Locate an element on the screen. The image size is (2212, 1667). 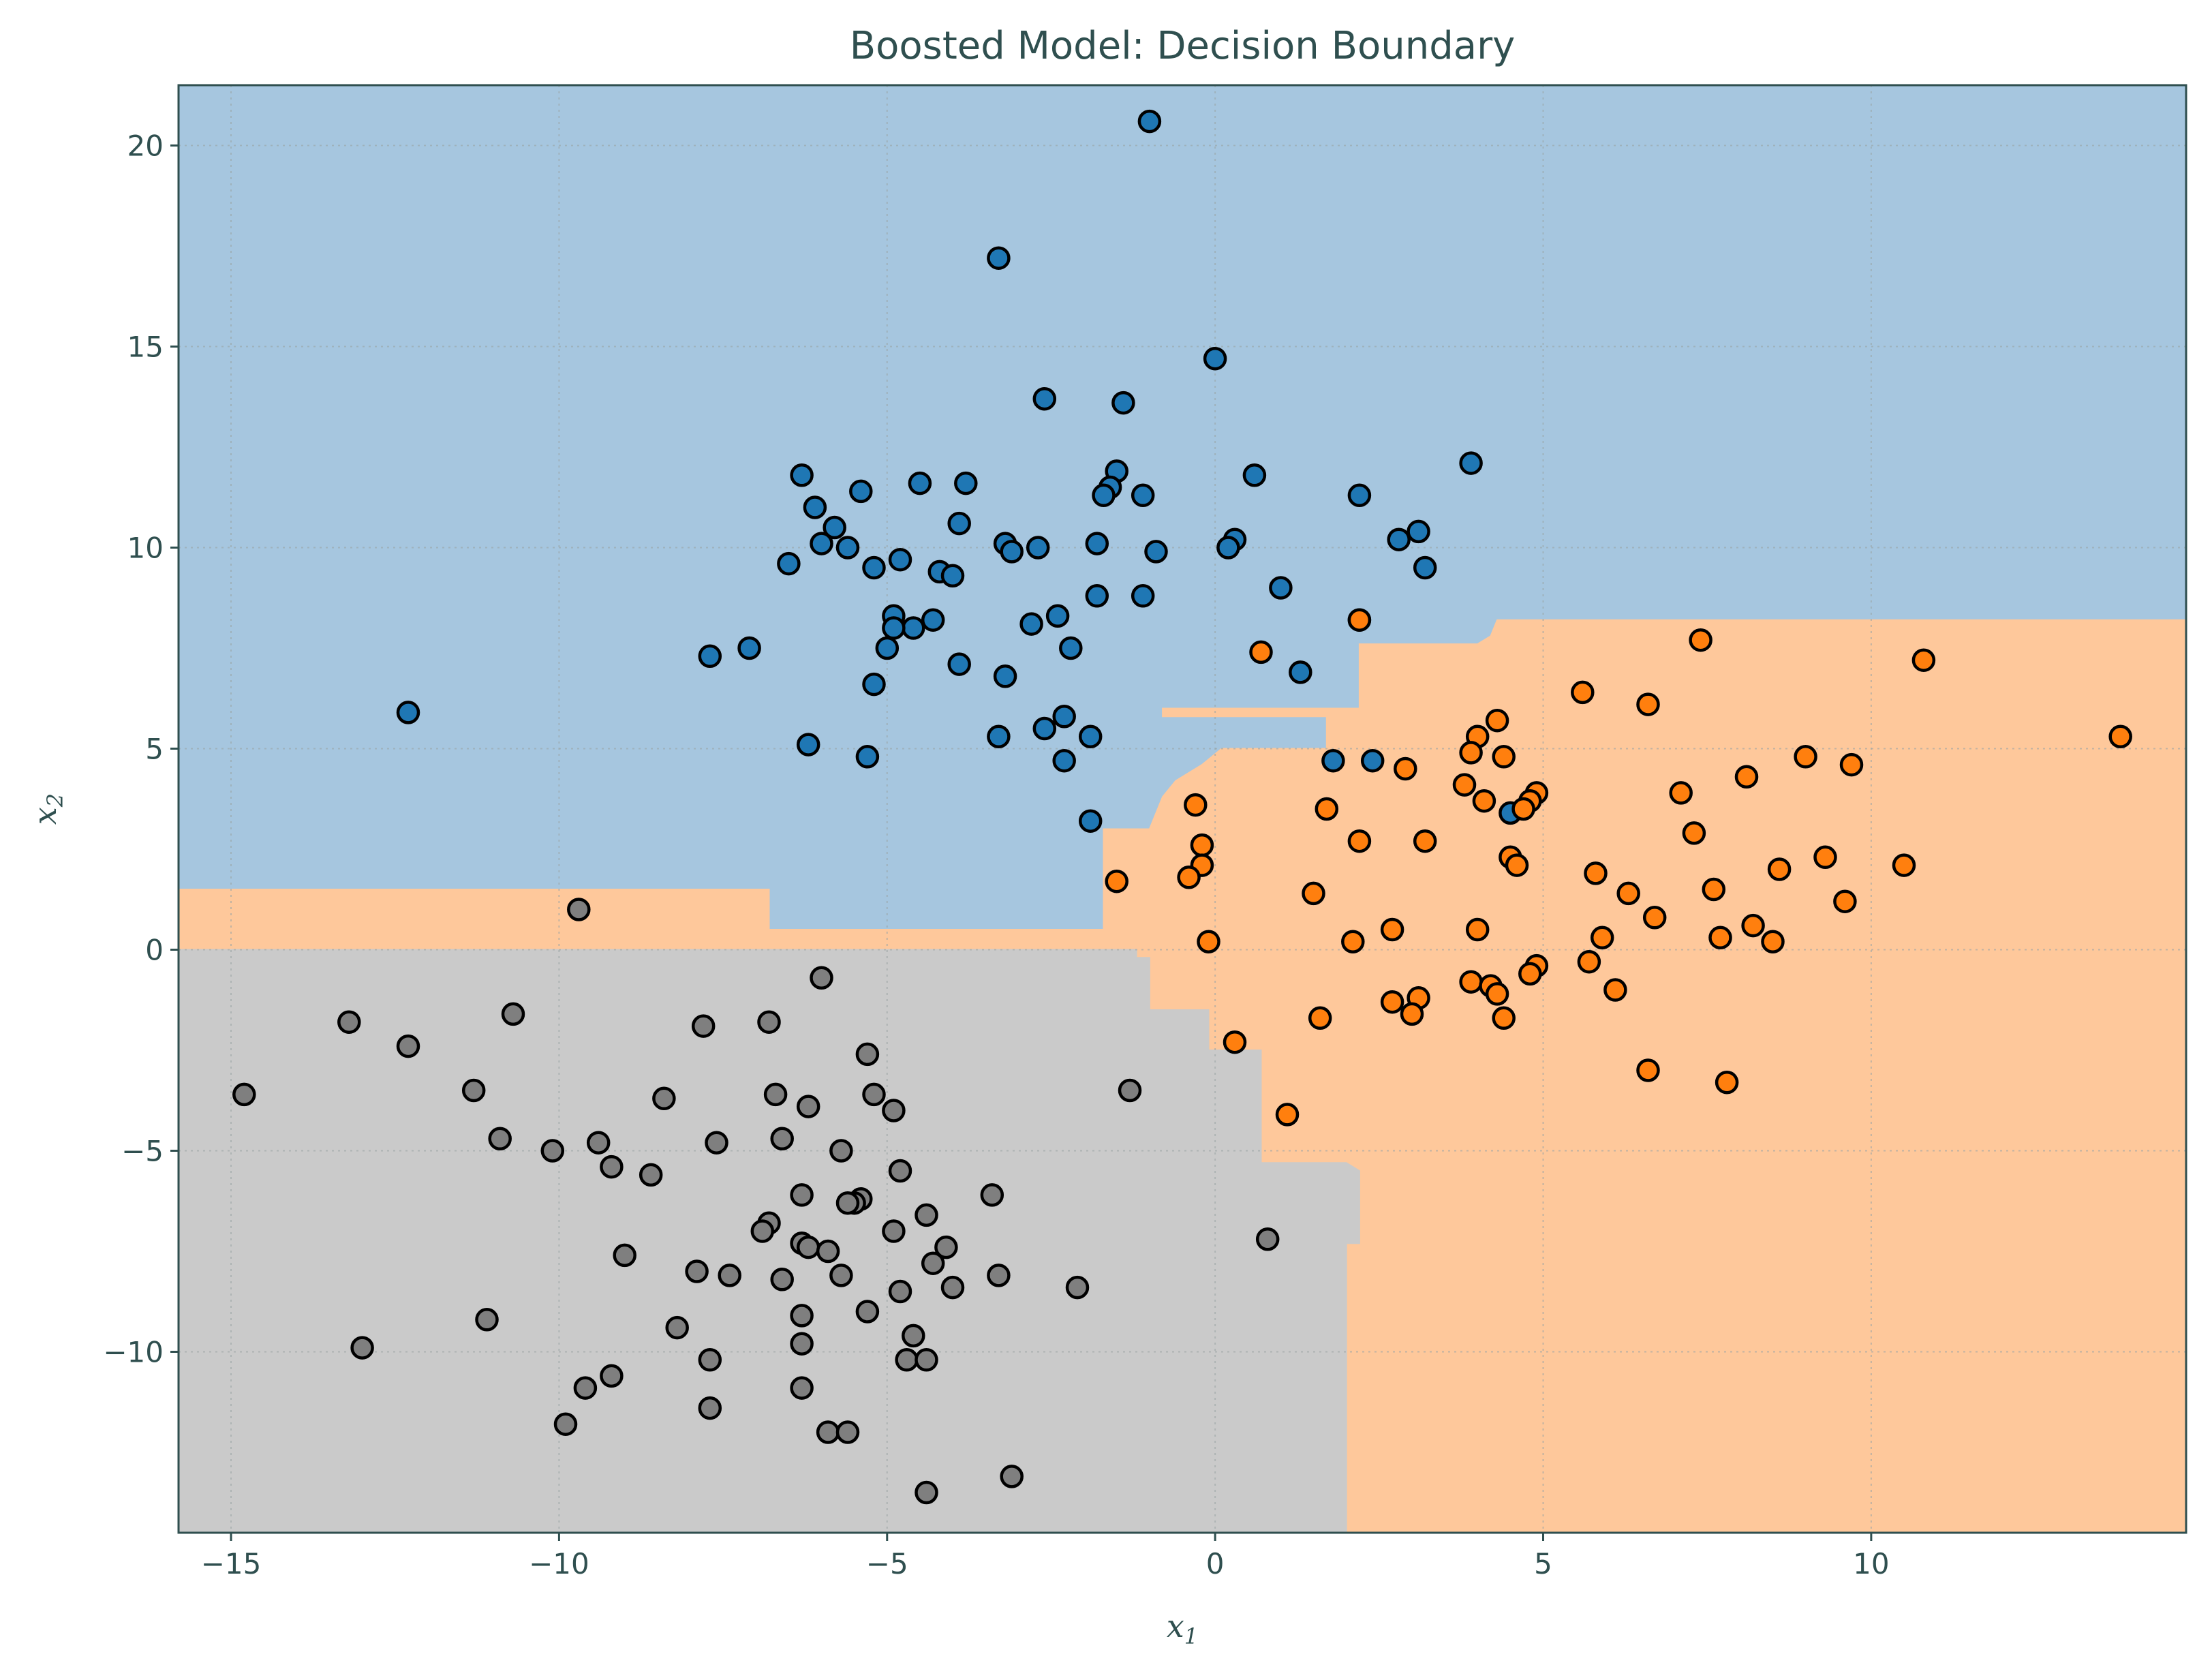
x-tick-label: 5 is located at coordinates (1543, 1563).